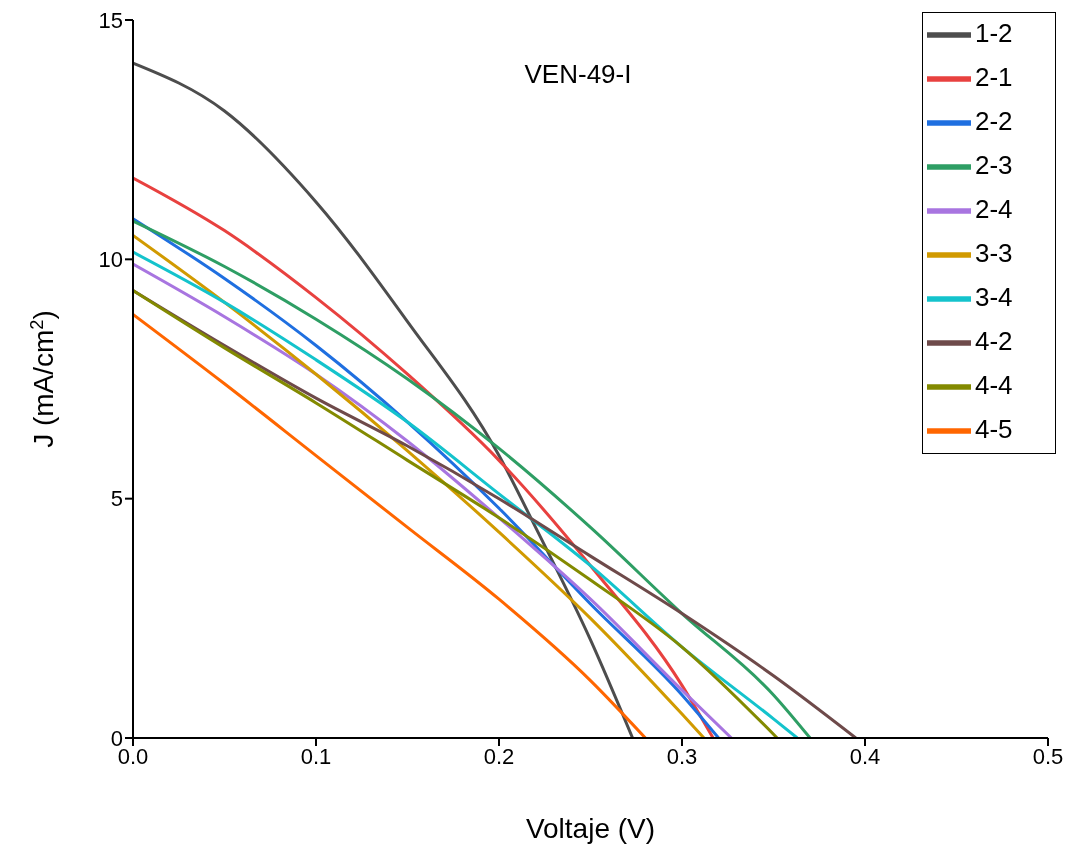 This screenshot has height=867, width=1077. I want to click on x-tick-label: 0.5, so click(1048, 756).